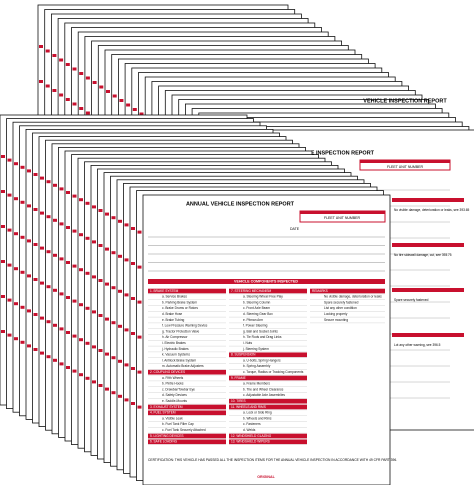 The height and width of the screenshot is (485, 474). Describe the element at coordinates (240, 204) in the screenshot. I see `form-title: ANNUAL VEHICLE INSPECTION REPORT` at that location.